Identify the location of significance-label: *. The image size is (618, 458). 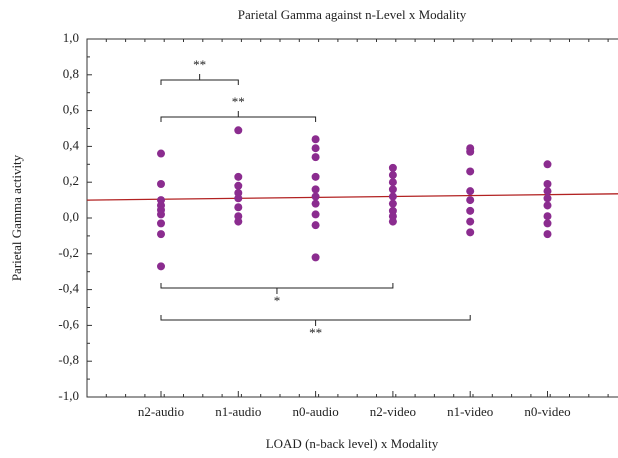
(277, 300).